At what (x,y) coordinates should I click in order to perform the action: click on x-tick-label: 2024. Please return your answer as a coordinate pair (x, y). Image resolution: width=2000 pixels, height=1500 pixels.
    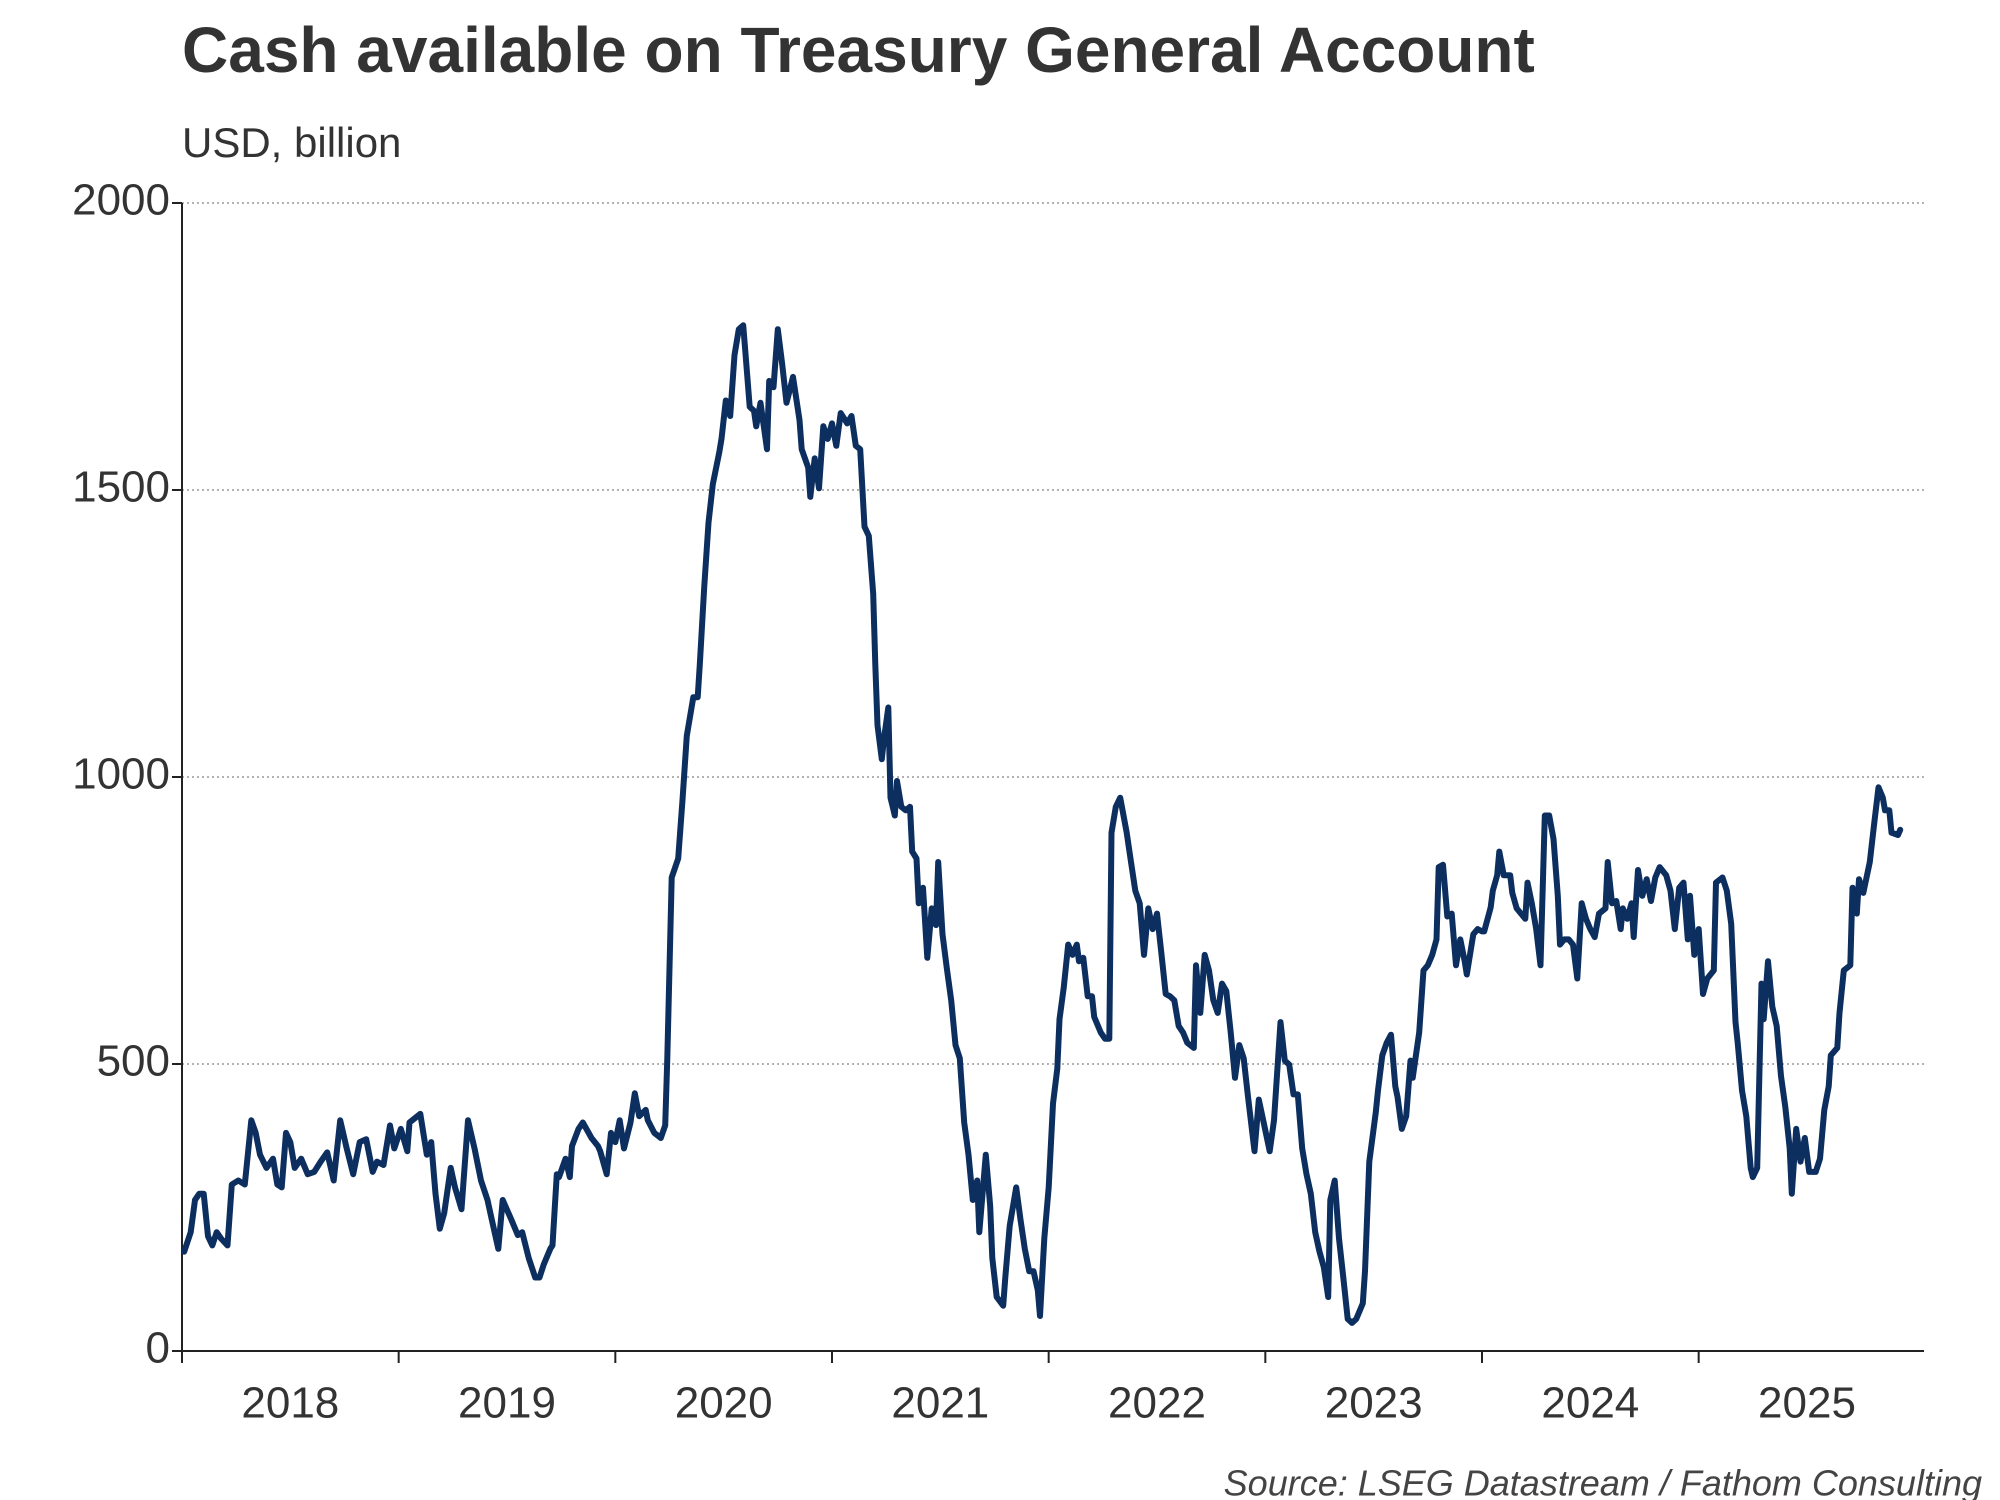
    Looking at the image, I should click on (1590, 1403).